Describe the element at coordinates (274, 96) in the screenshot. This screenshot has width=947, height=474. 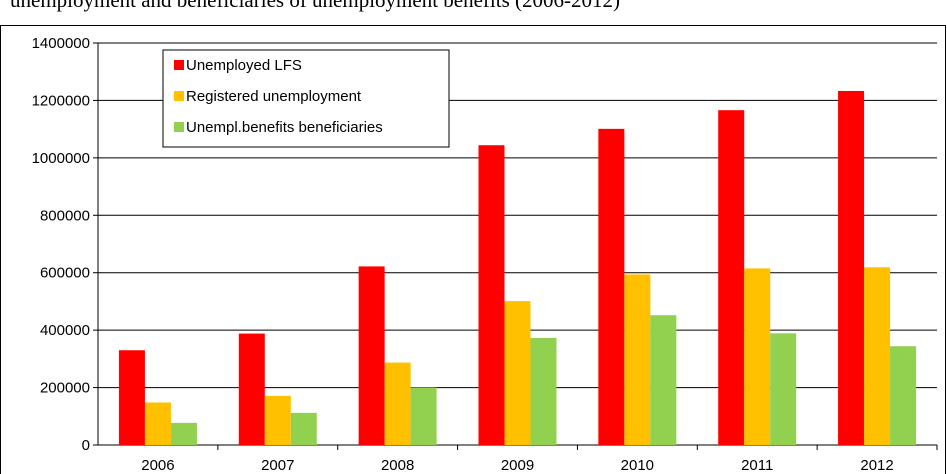
I see `legend-label: Registered unemployment` at that location.